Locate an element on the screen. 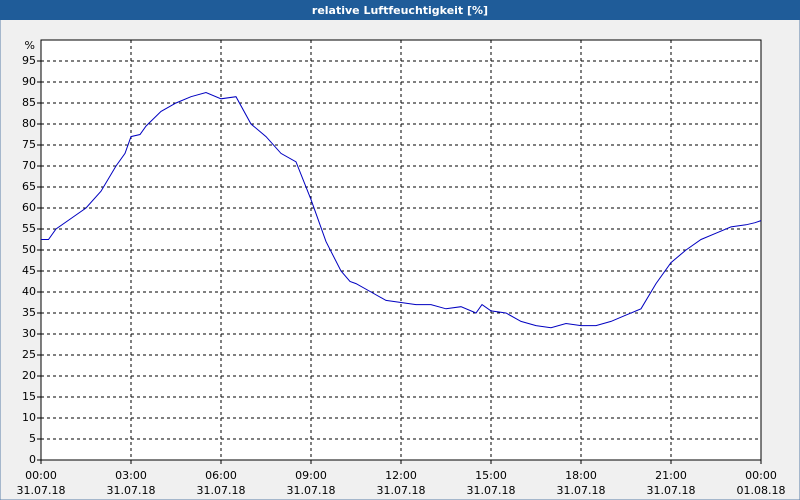  y-tick-label: 65 is located at coordinates (29, 186).